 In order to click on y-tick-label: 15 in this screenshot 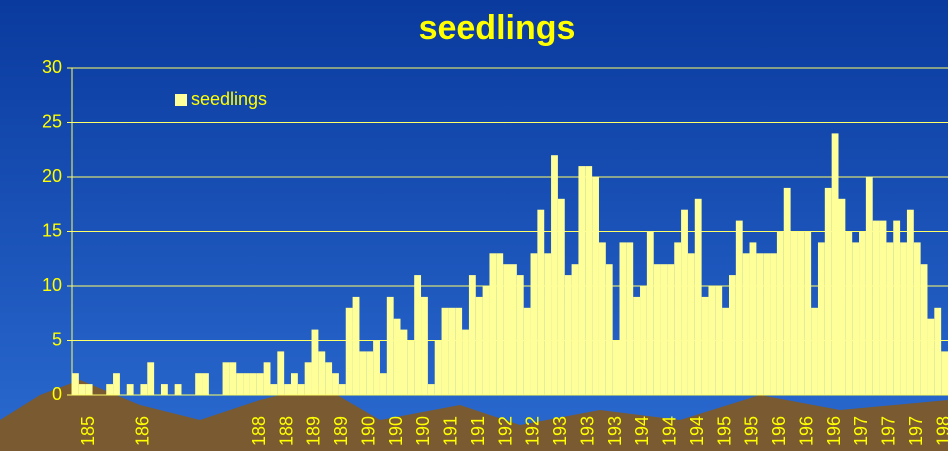, I will do `click(52, 230)`.